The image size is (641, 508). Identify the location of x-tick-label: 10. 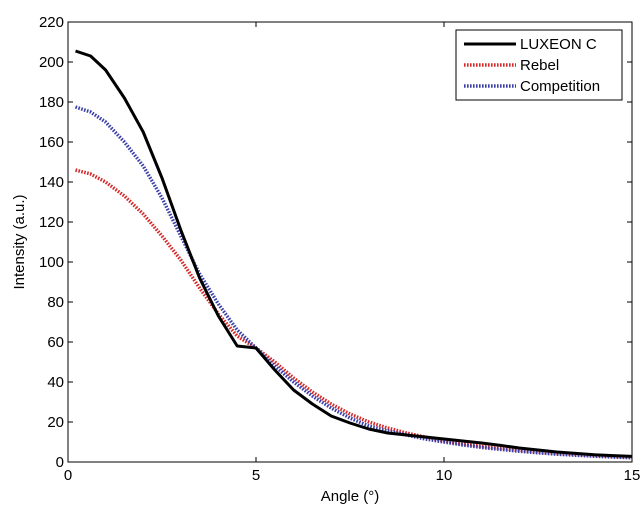
(444, 475).